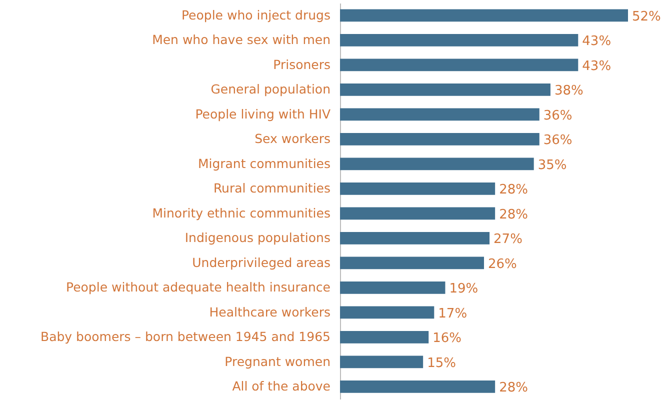 The image size is (667, 401). I want to click on y-tick-label: Healthcare workers, so click(269, 312).